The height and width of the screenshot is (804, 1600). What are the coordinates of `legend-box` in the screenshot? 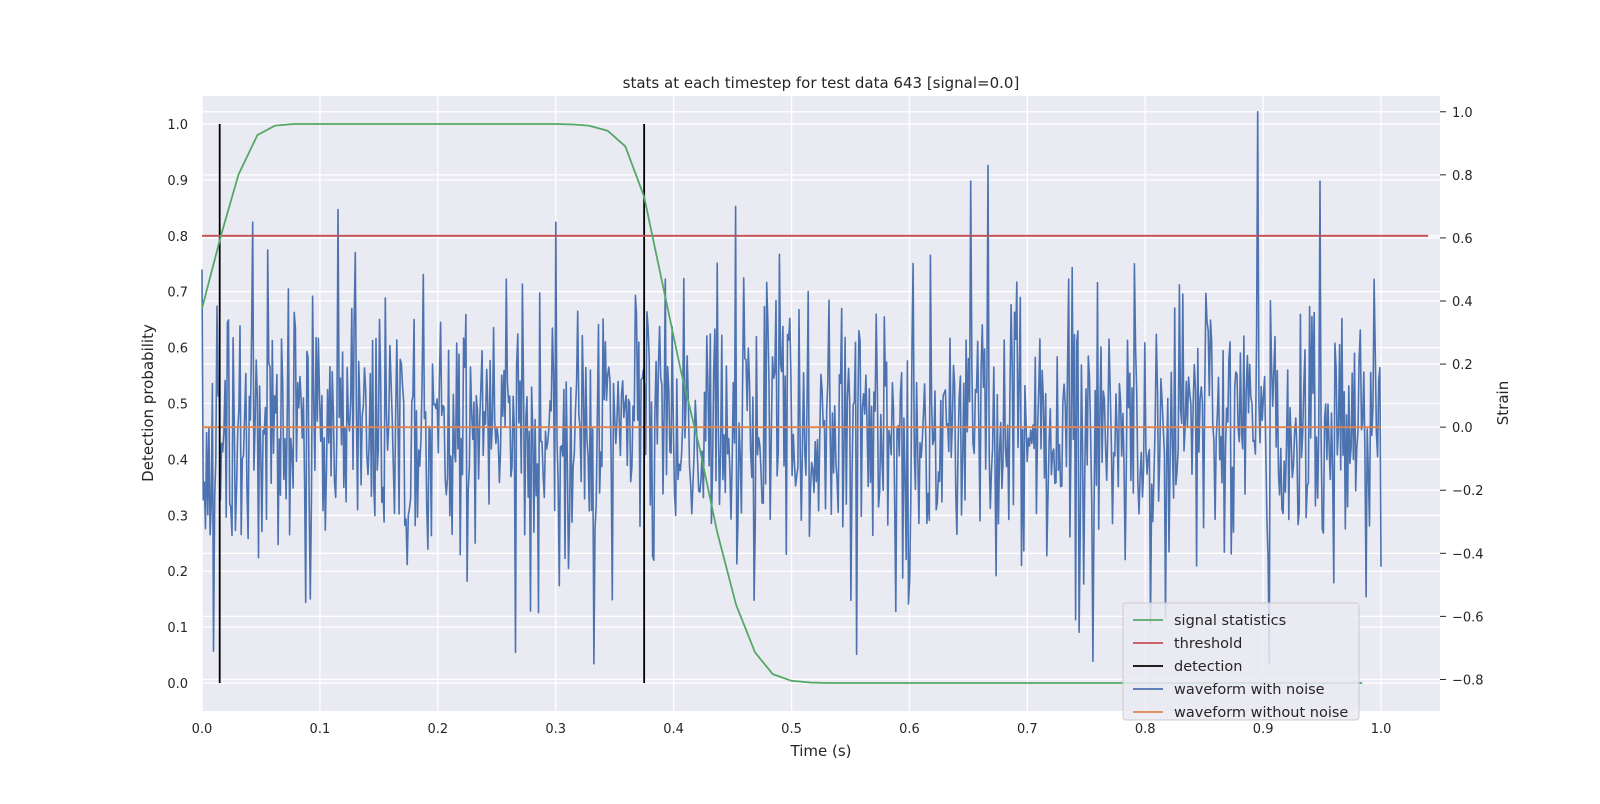 It's located at (1241, 661).